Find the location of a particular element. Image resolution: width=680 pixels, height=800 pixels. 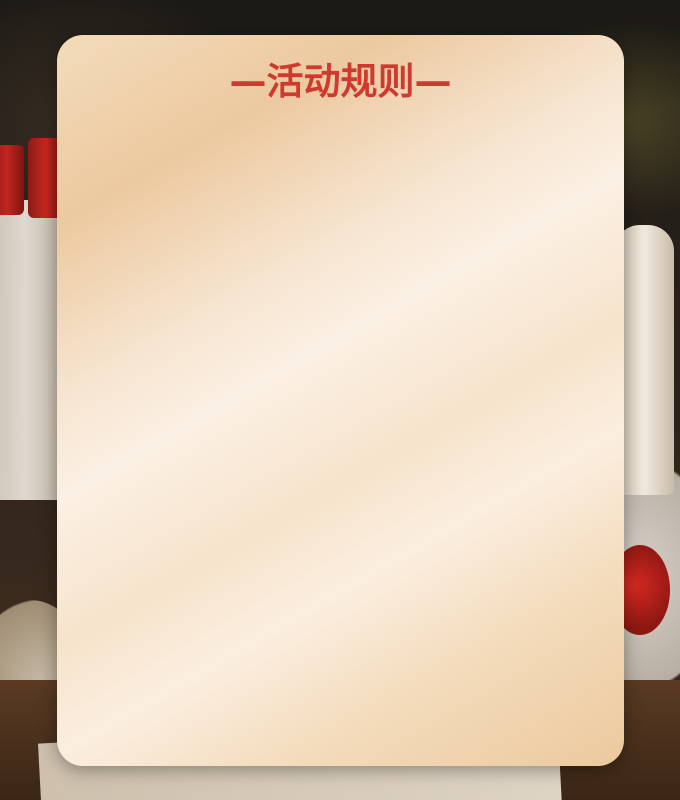

modal-title: —活动规则— is located at coordinates (340, 81).